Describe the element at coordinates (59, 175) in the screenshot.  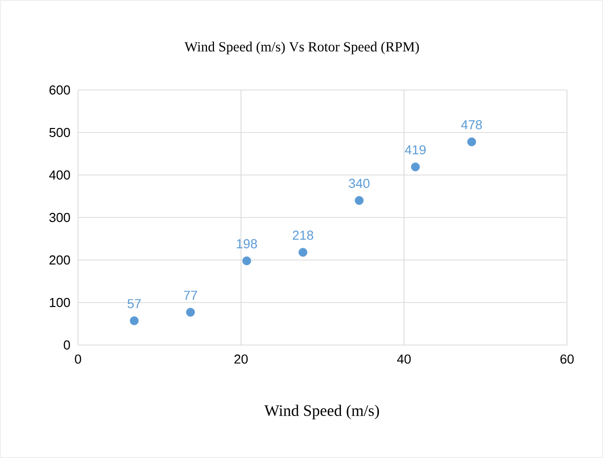
I see `y-tick-label: 400` at that location.